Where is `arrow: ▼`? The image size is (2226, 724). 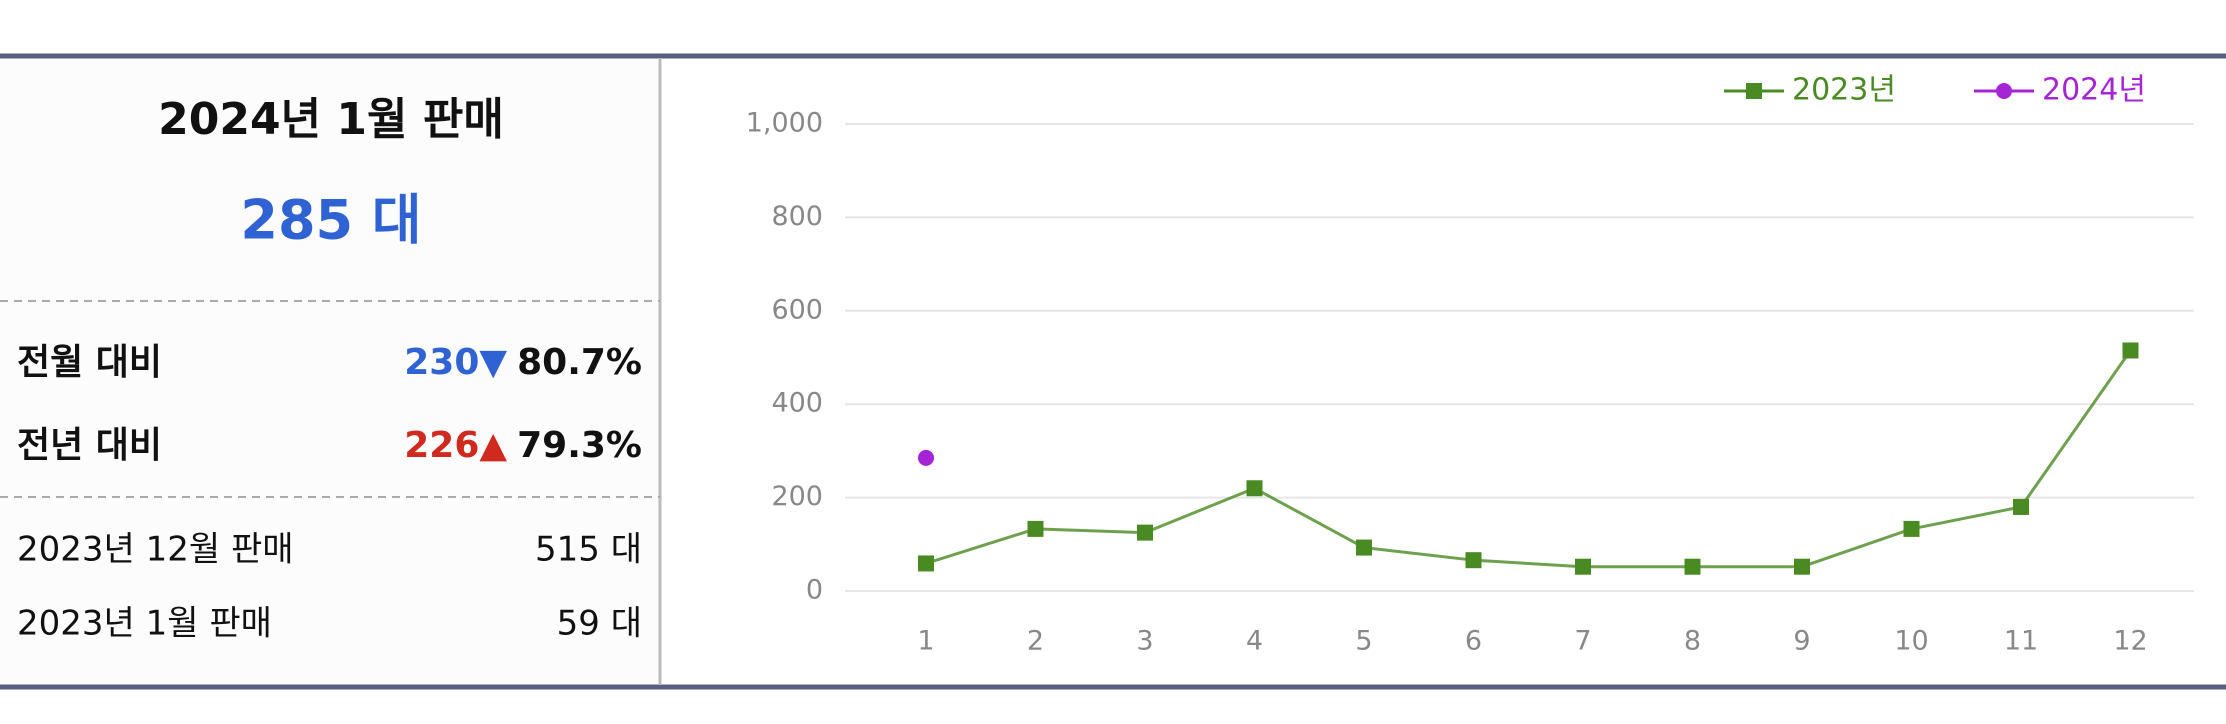
arrow: ▼ is located at coordinates (493, 362).